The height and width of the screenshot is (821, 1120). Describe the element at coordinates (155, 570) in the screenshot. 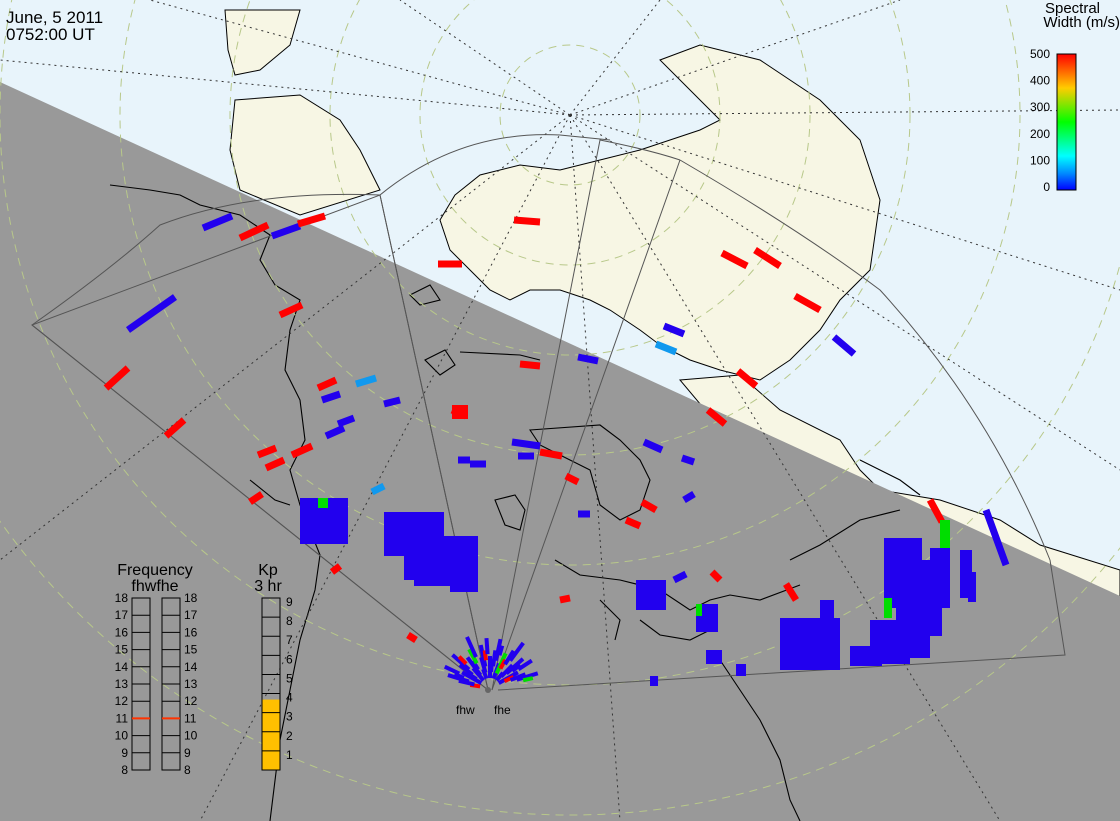

I see `frequency-title: Frequency` at that location.